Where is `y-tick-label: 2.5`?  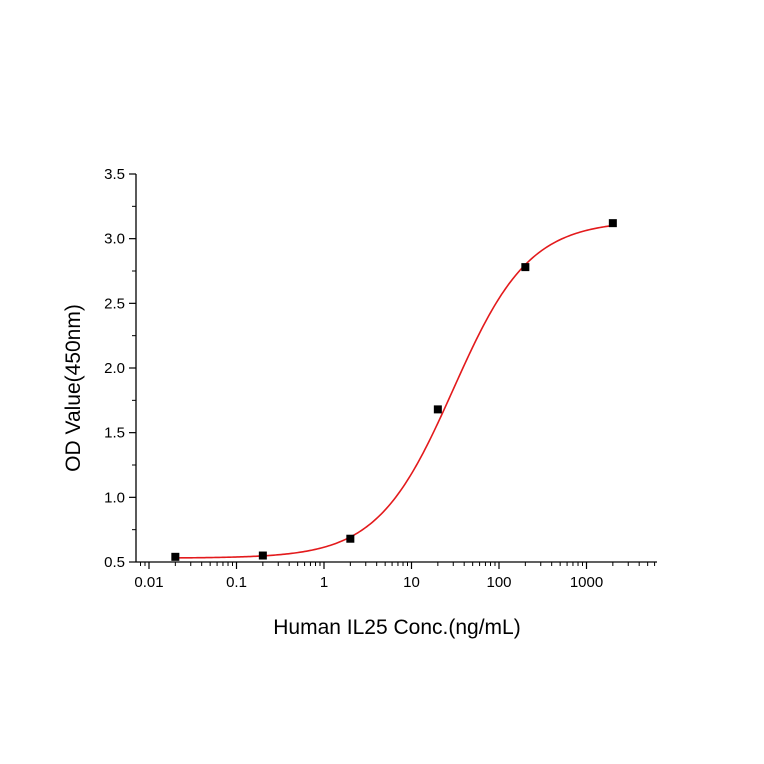
y-tick-label: 2.5 is located at coordinates (114, 303).